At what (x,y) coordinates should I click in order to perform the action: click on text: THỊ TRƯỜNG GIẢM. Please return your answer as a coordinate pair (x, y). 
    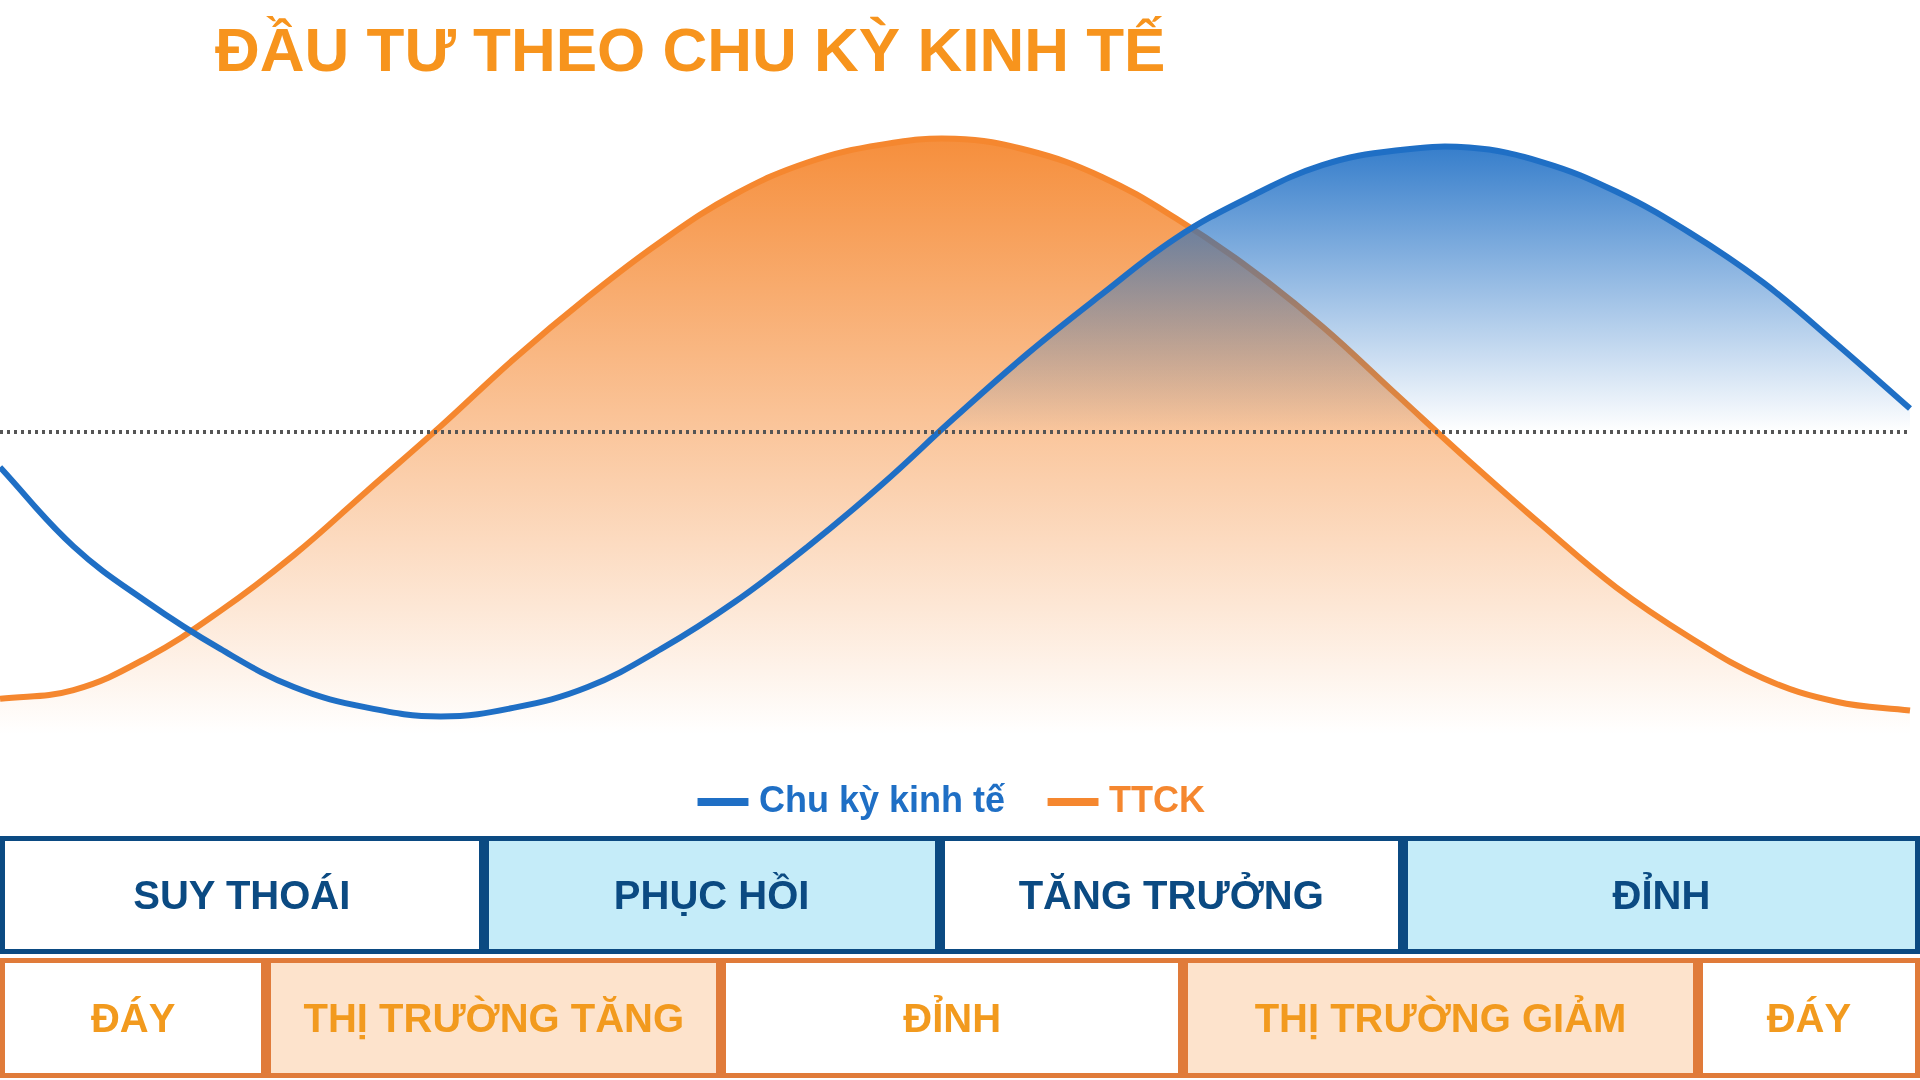
    Looking at the image, I should click on (1440, 1018).